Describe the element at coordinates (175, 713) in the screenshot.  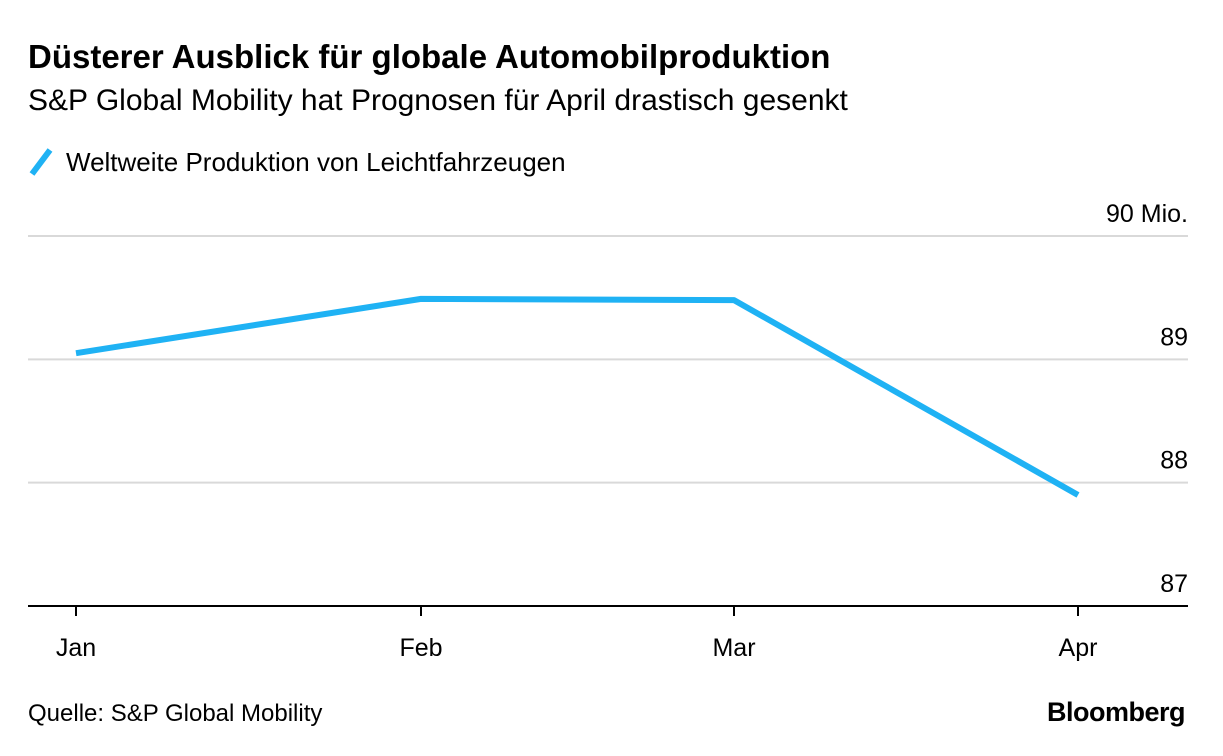
I see `source-note: Quelle: S&P Global Mobility` at that location.